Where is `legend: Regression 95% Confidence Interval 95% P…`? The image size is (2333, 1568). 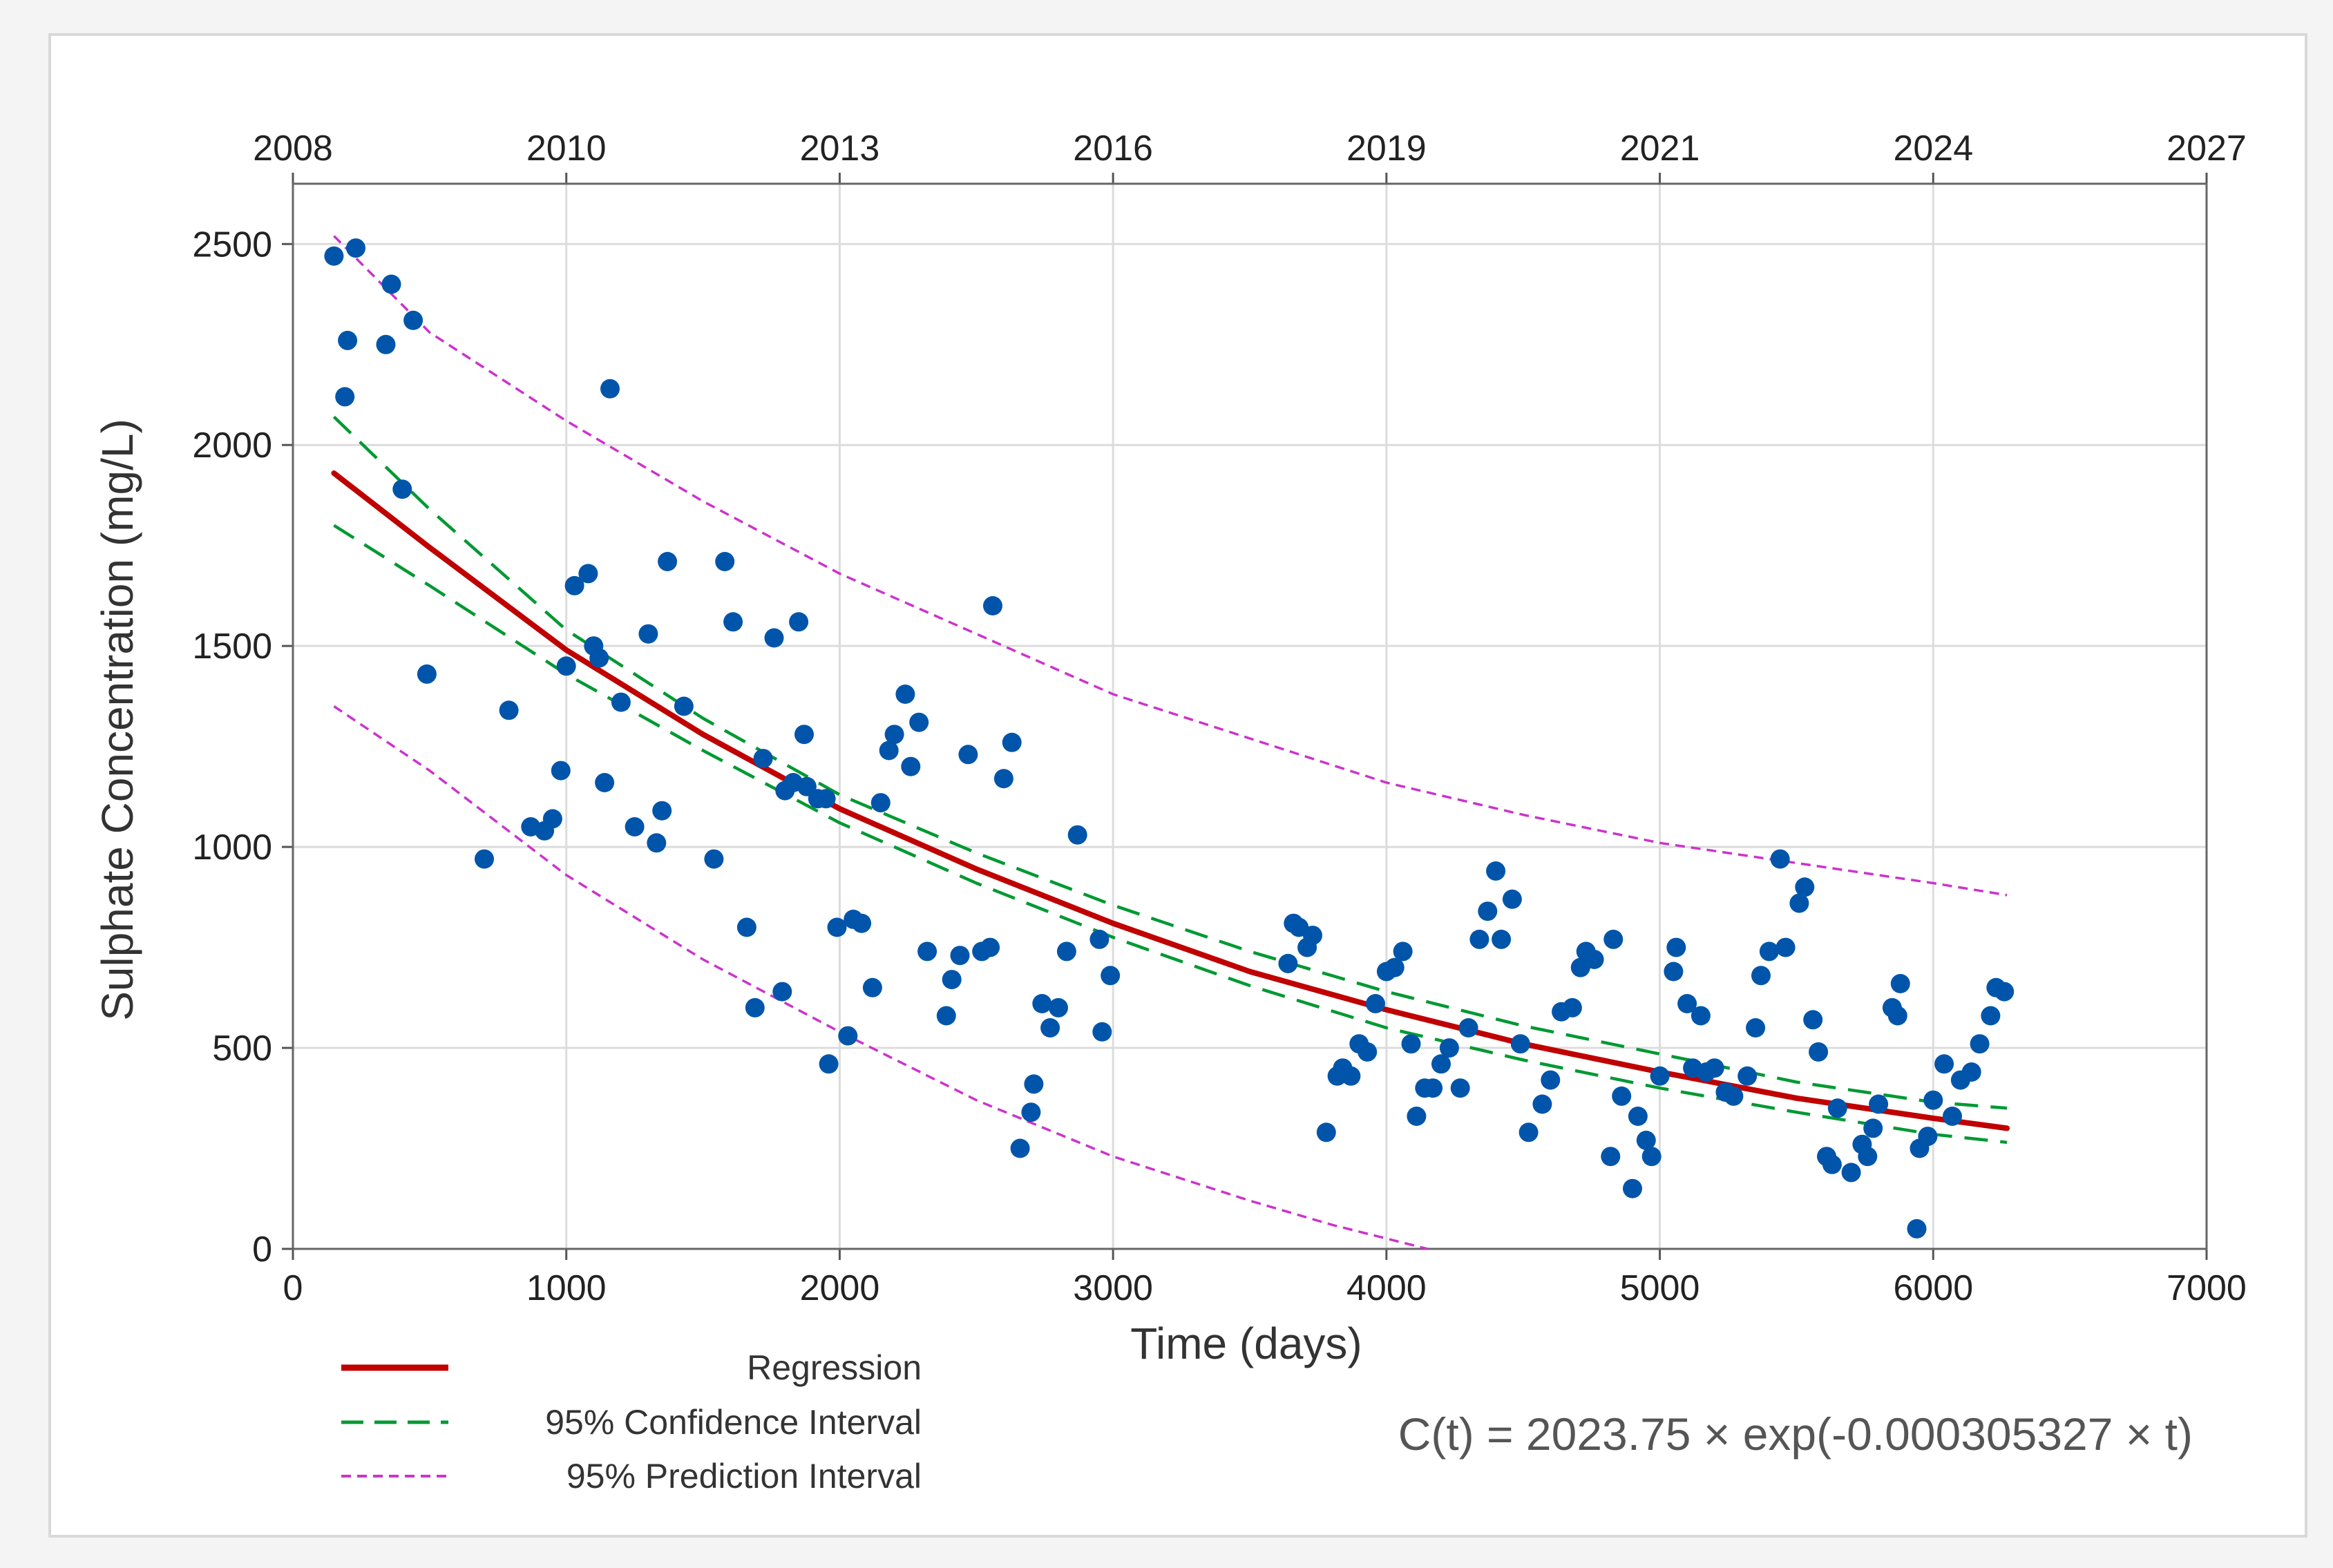 legend: Regression 95% Confidence Interval 95% P… is located at coordinates (631, 1421).